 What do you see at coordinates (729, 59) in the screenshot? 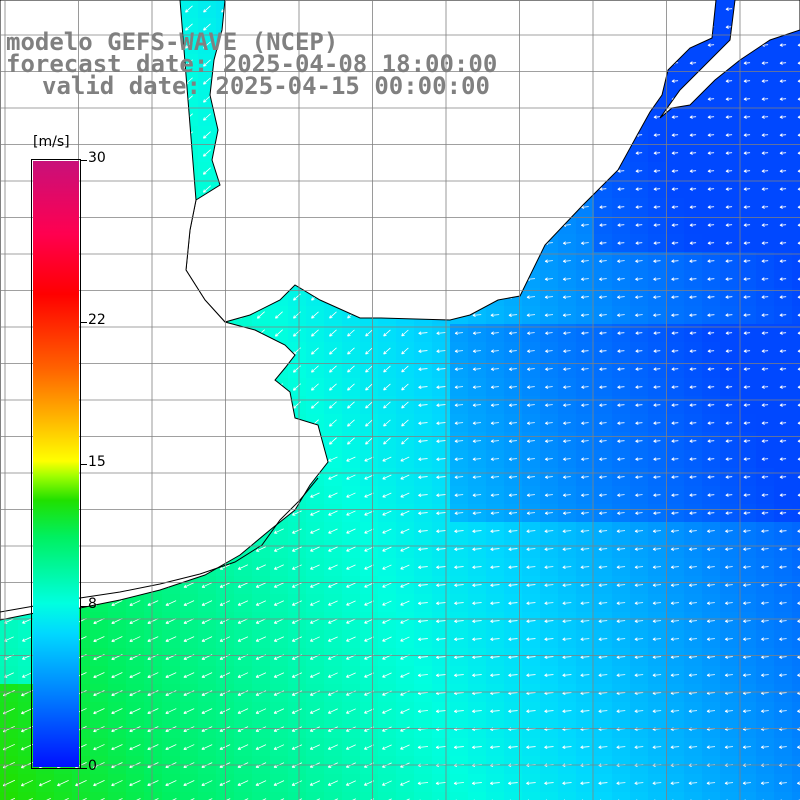
I see `coastline-northeast` at bounding box center [729, 59].